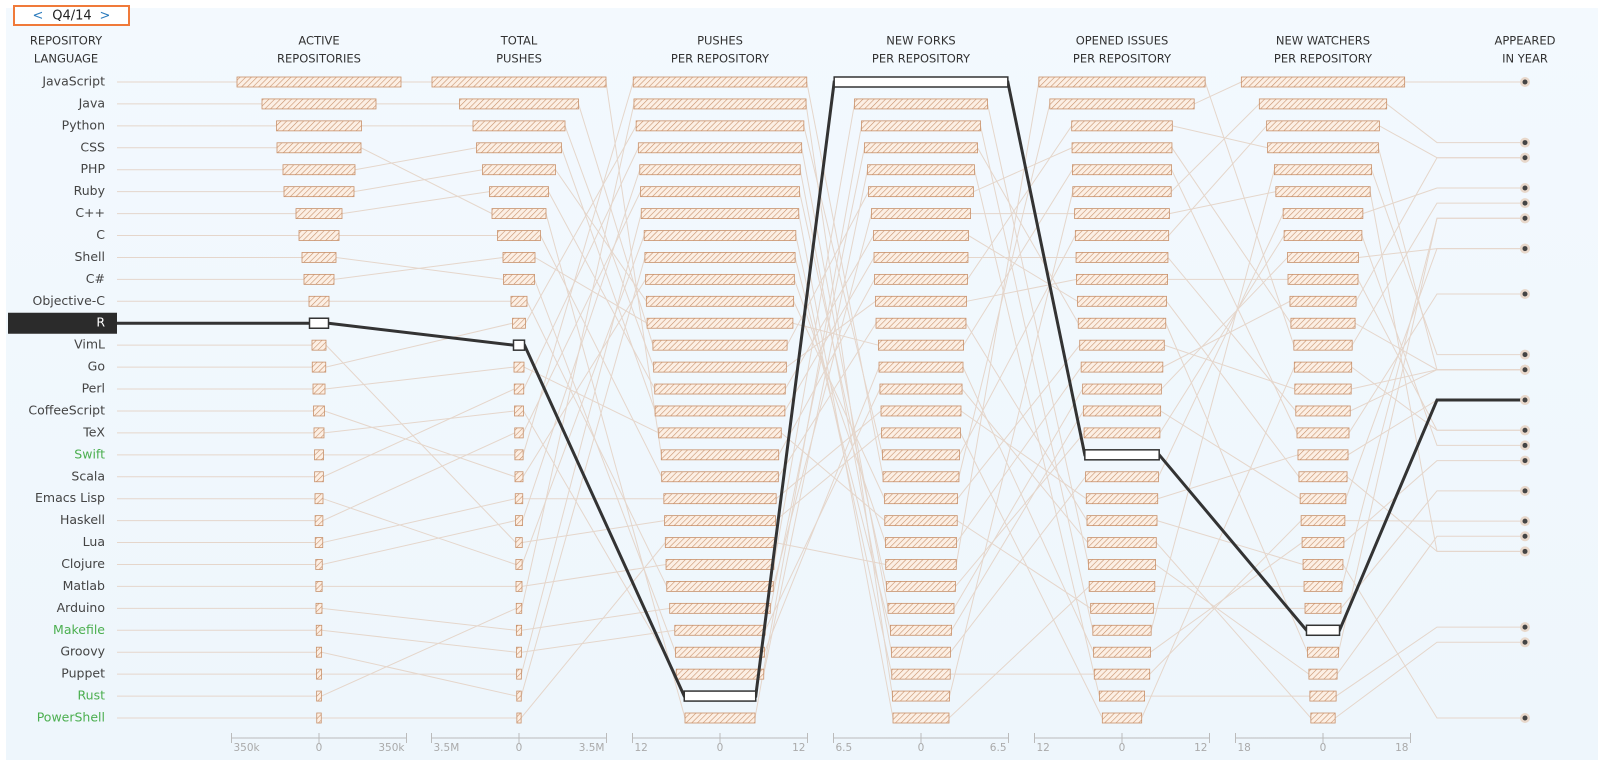 This screenshot has height=776, width=1604. What do you see at coordinates (88, 475) in the screenshot?
I see `language-label: Scala` at bounding box center [88, 475].